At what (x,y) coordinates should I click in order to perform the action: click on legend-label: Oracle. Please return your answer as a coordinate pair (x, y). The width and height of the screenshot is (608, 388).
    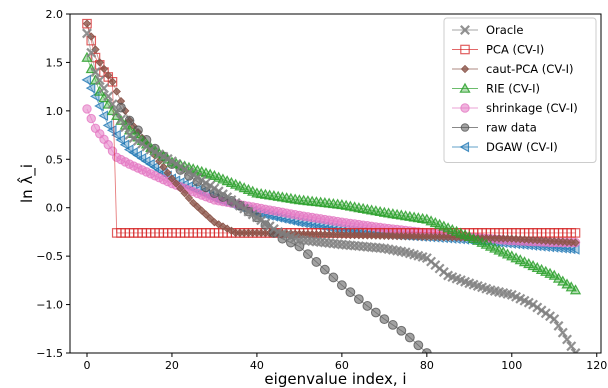
    Looking at the image, I should click on (504, 30).